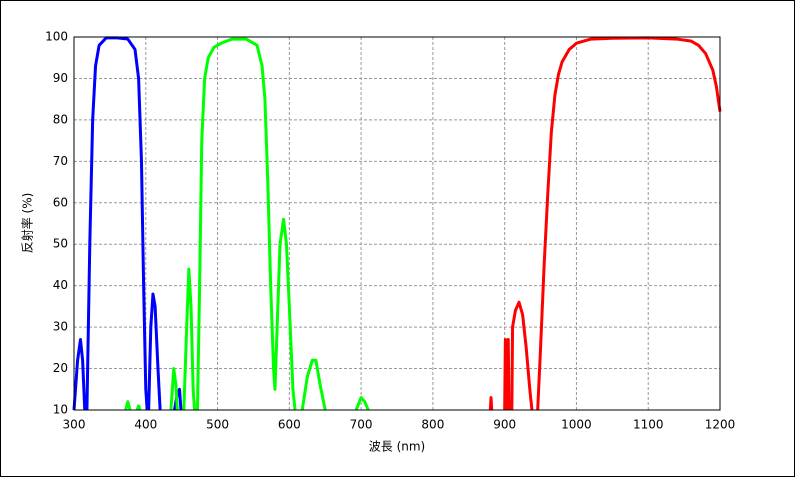 This screenshot has width=795, height=477. I want to click on x-axis-label: 波長 (nm), so click(397, 447).